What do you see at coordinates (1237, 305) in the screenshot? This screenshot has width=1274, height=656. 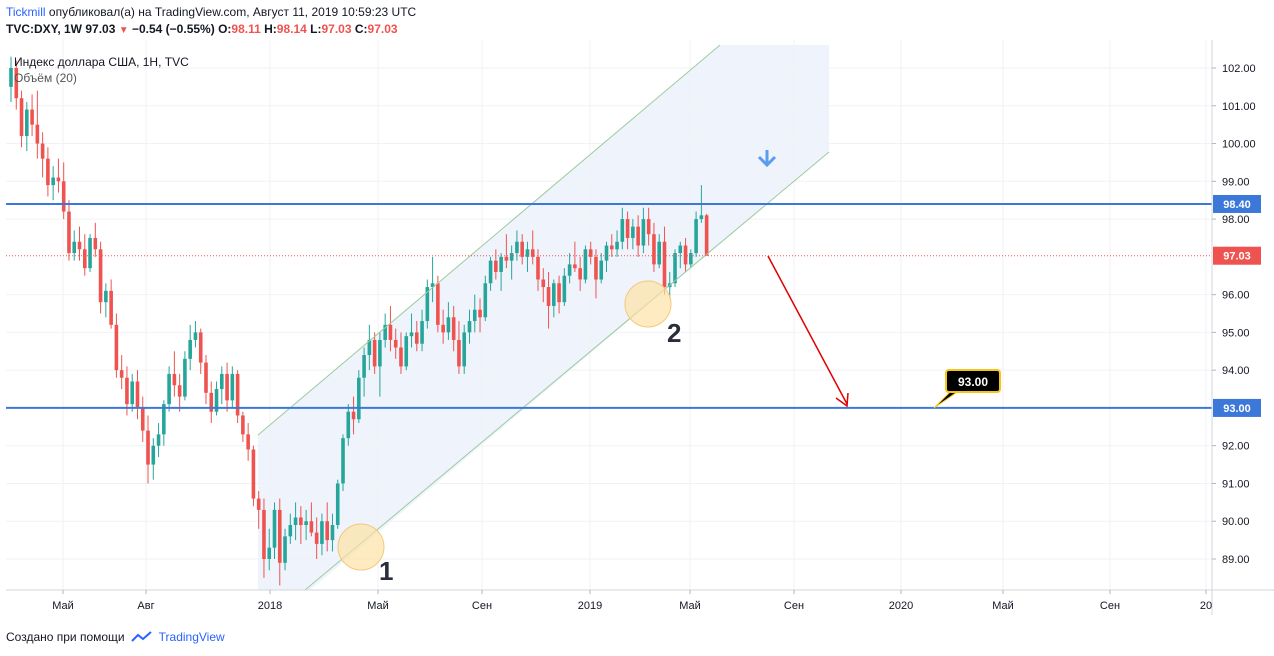 I see `price-tags: 98.40 97.03 93.00` at bounding box center [1237, 305].